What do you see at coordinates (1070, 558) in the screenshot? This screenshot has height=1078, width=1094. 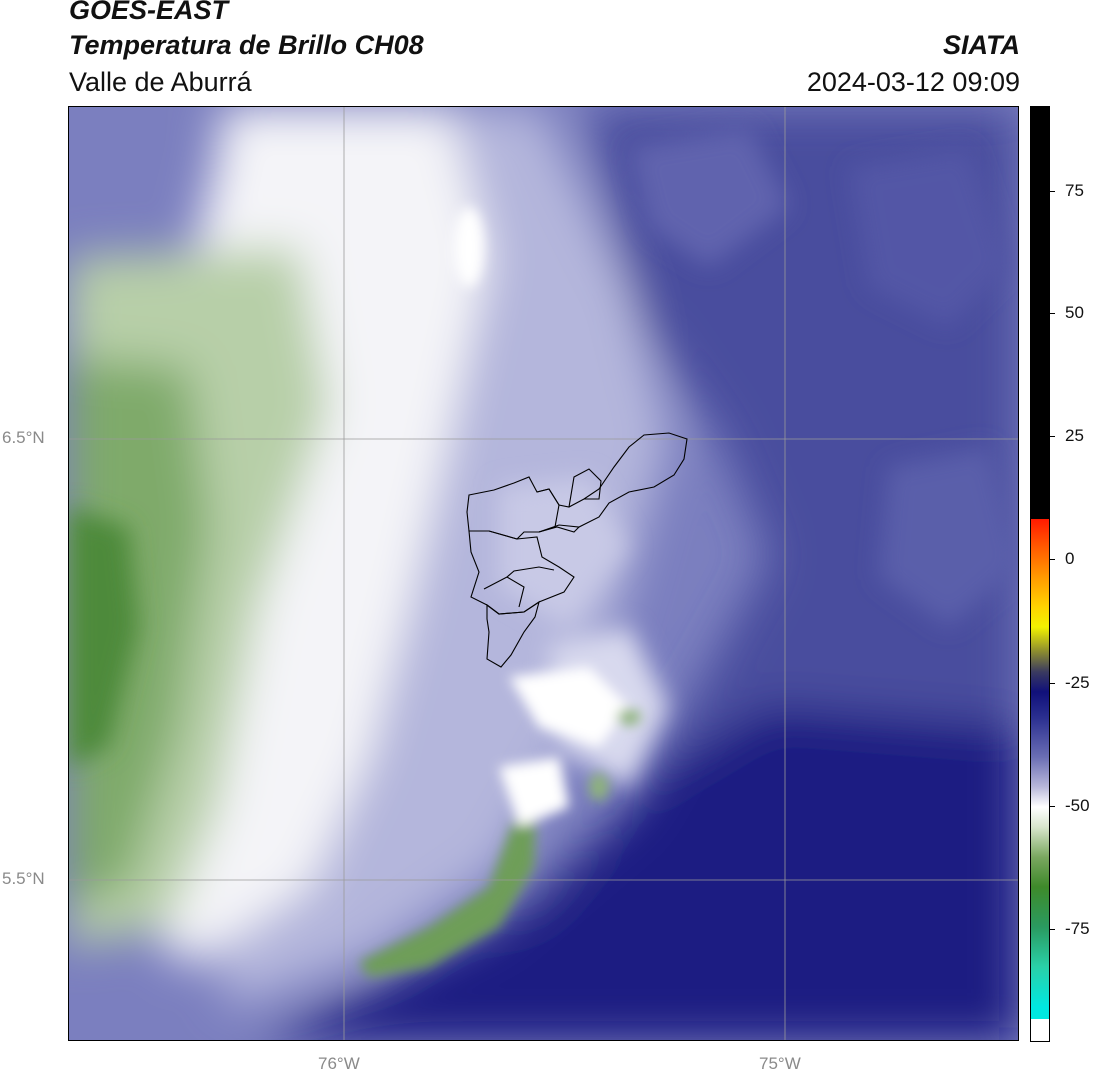 I see `colorbar-tick-0: 0` at bounding box center [1070, 558].